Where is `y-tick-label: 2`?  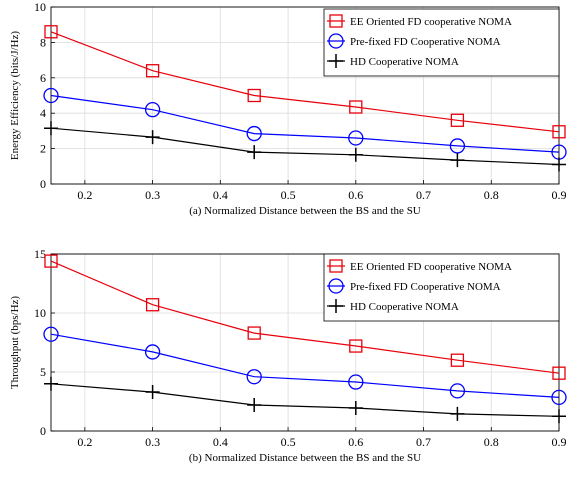
y-tick-label: 2 is located at coordinates (43, 149).